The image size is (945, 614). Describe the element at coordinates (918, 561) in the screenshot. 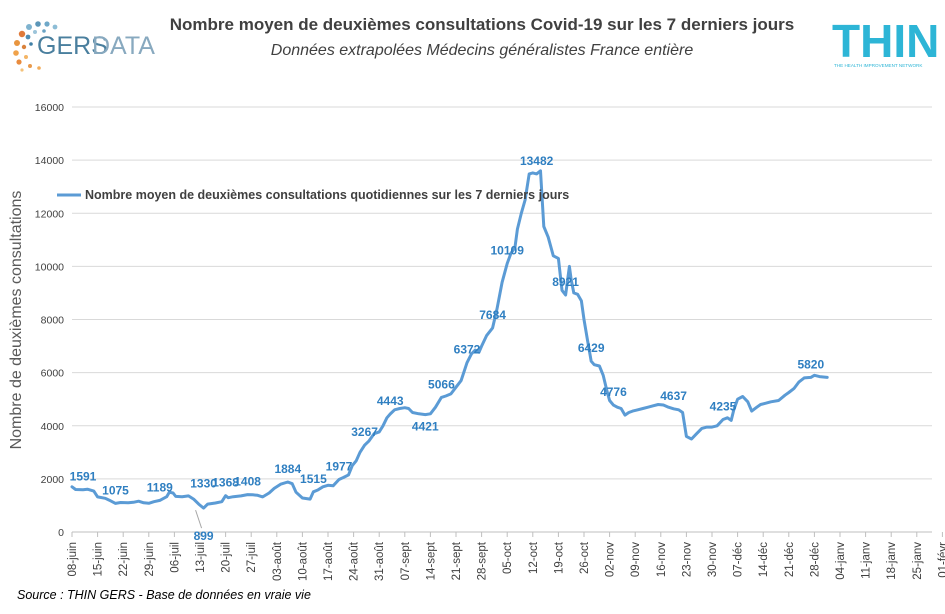

I see `x-tick-label: 25-janv` at that location.